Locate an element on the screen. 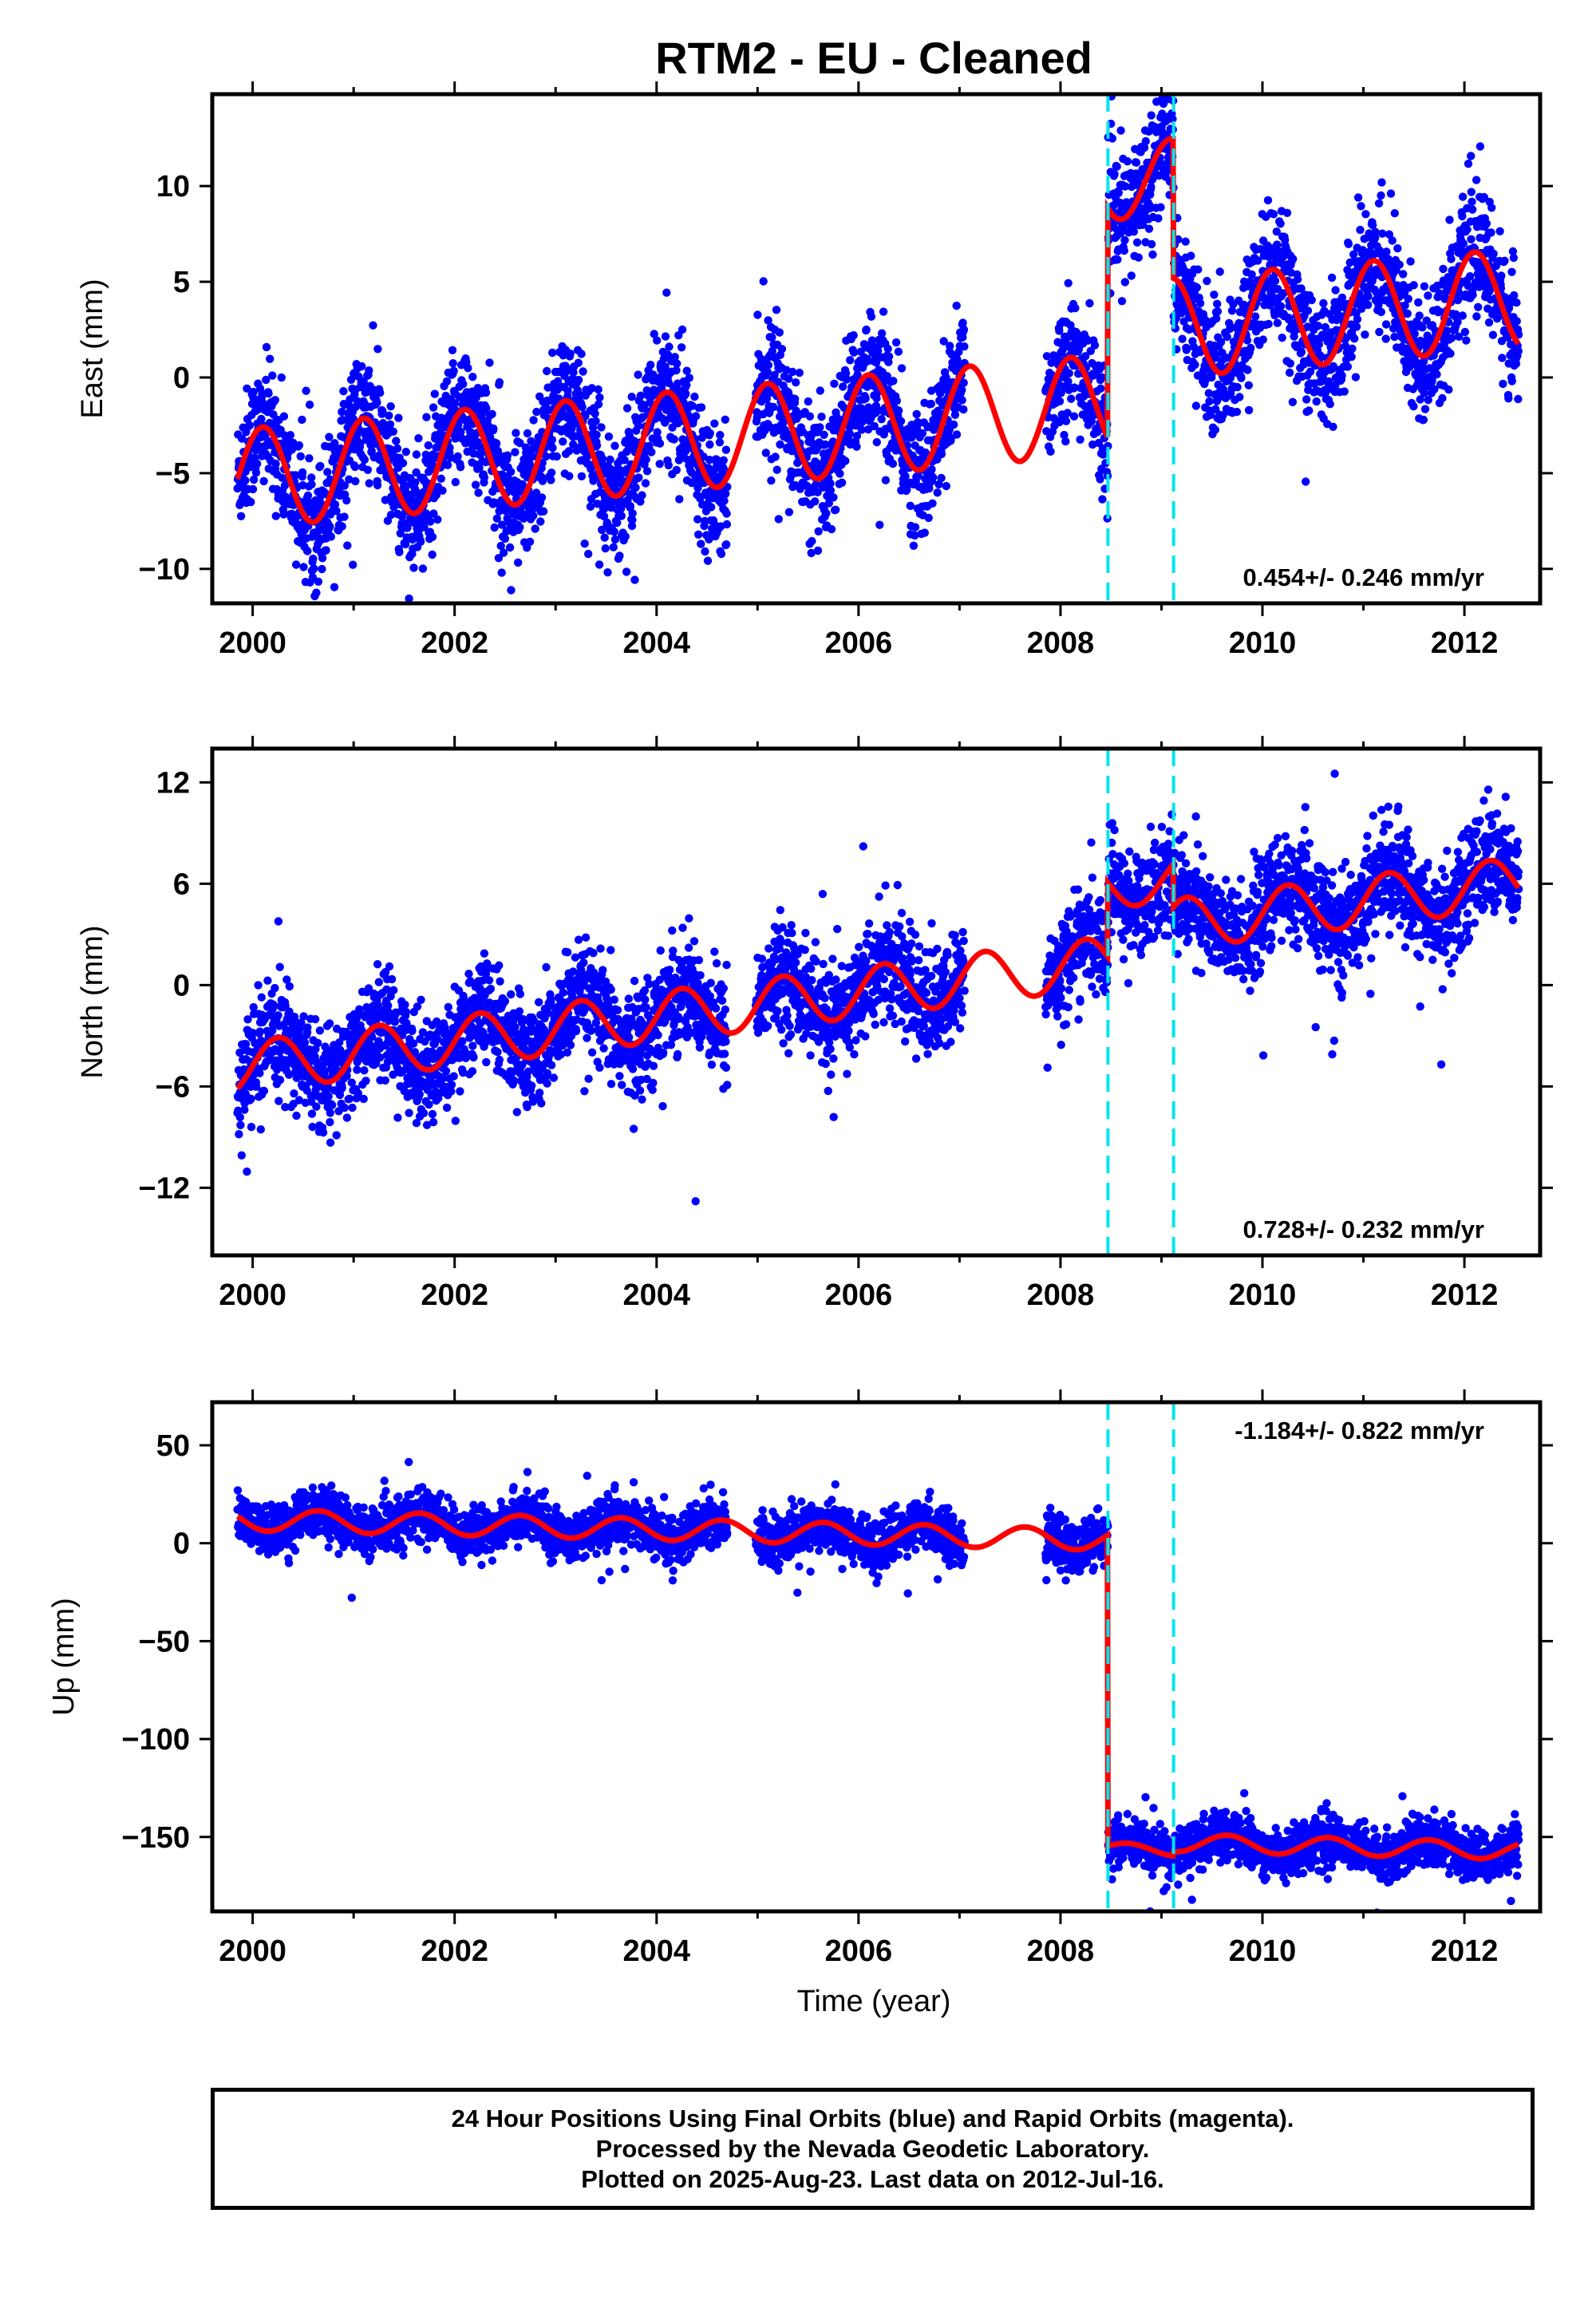 The height and width of the screenshot is (2316, 1596). east-y-tick-label: −10 is located at coordinates (164, 570).